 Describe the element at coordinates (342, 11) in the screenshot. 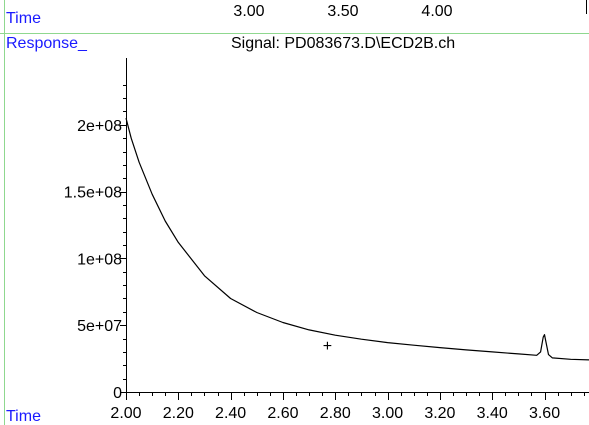

I see `top-tick-label-2: 3.50` at that location.